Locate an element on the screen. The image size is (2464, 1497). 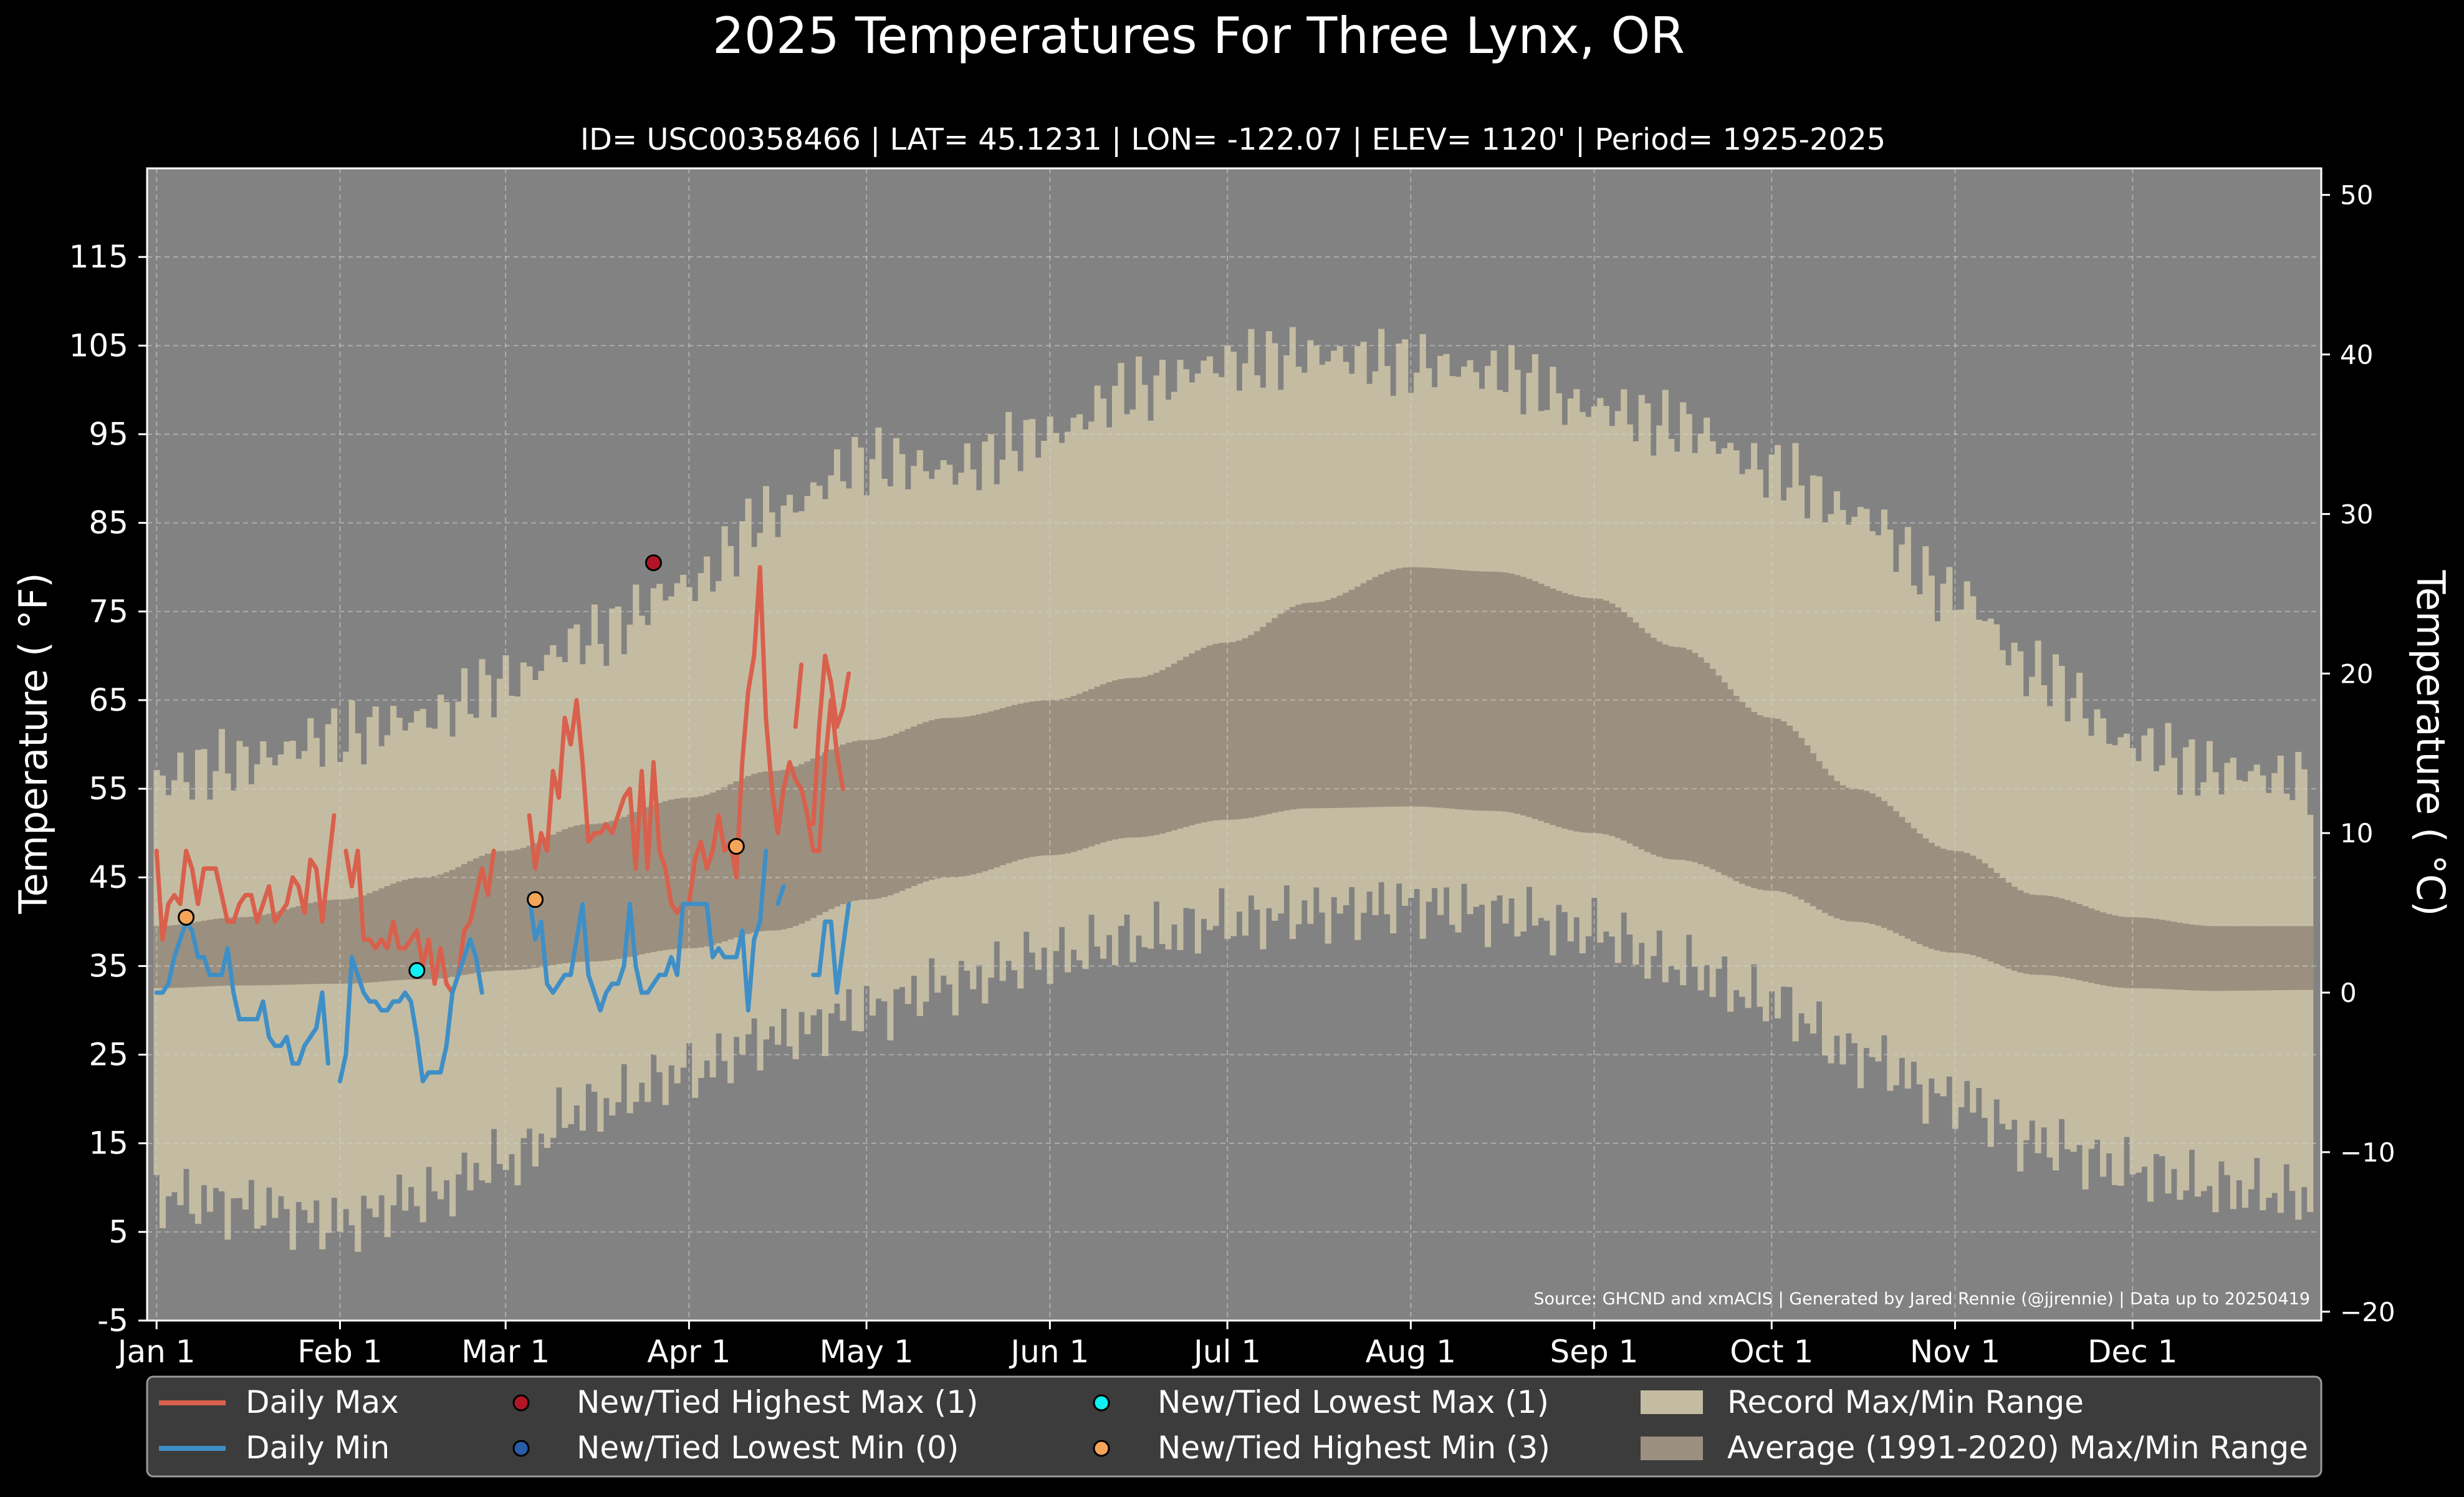
y-tick-label-right: −10 is located at coordinates (2367, 1152).